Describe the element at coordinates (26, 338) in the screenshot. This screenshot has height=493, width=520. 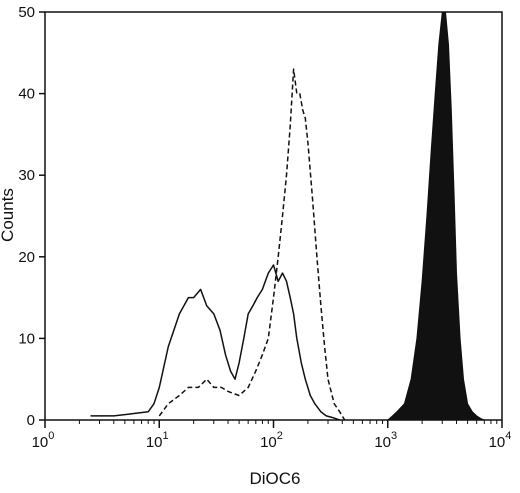
I see `y-tick-label: 10` at that location.